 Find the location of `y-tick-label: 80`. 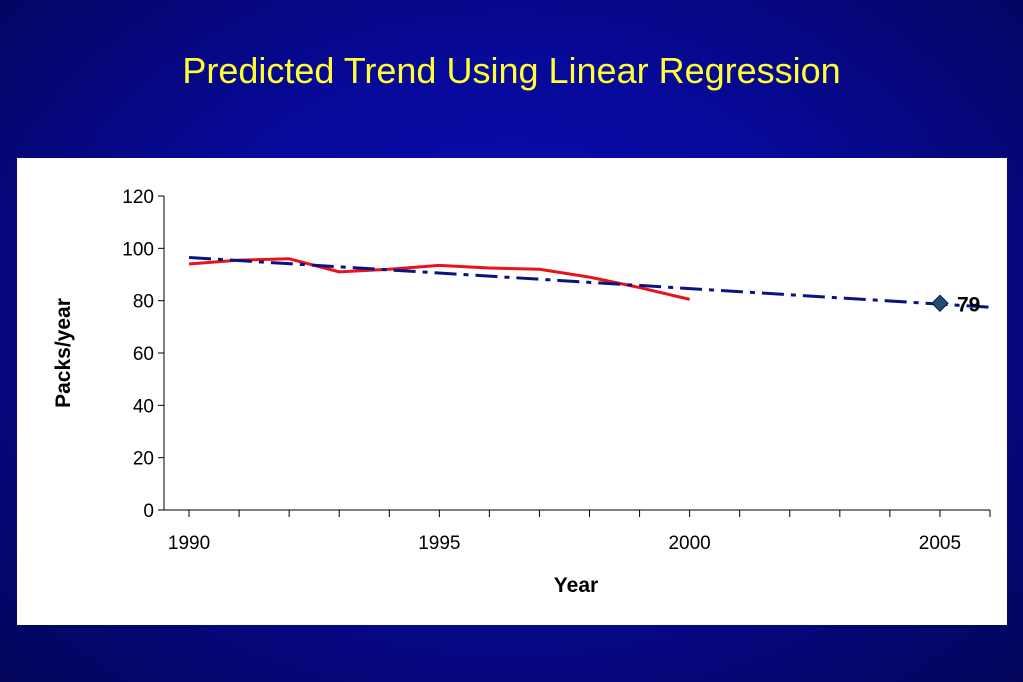

y-tick-label: 80 is located at coordinates (143, 302).